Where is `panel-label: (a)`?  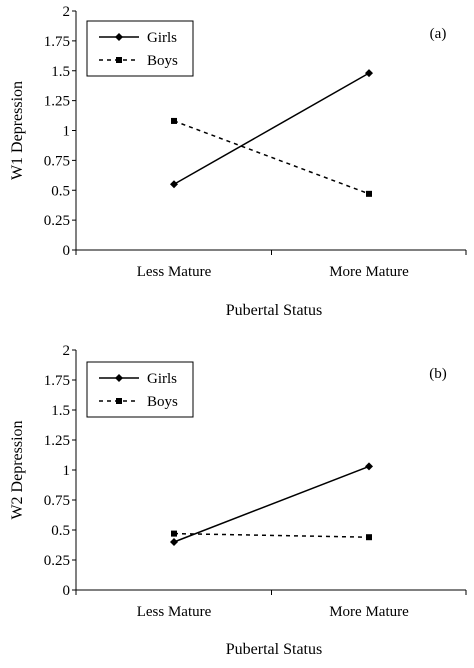 panel-label: (a) is located at coordinates (438, 34).